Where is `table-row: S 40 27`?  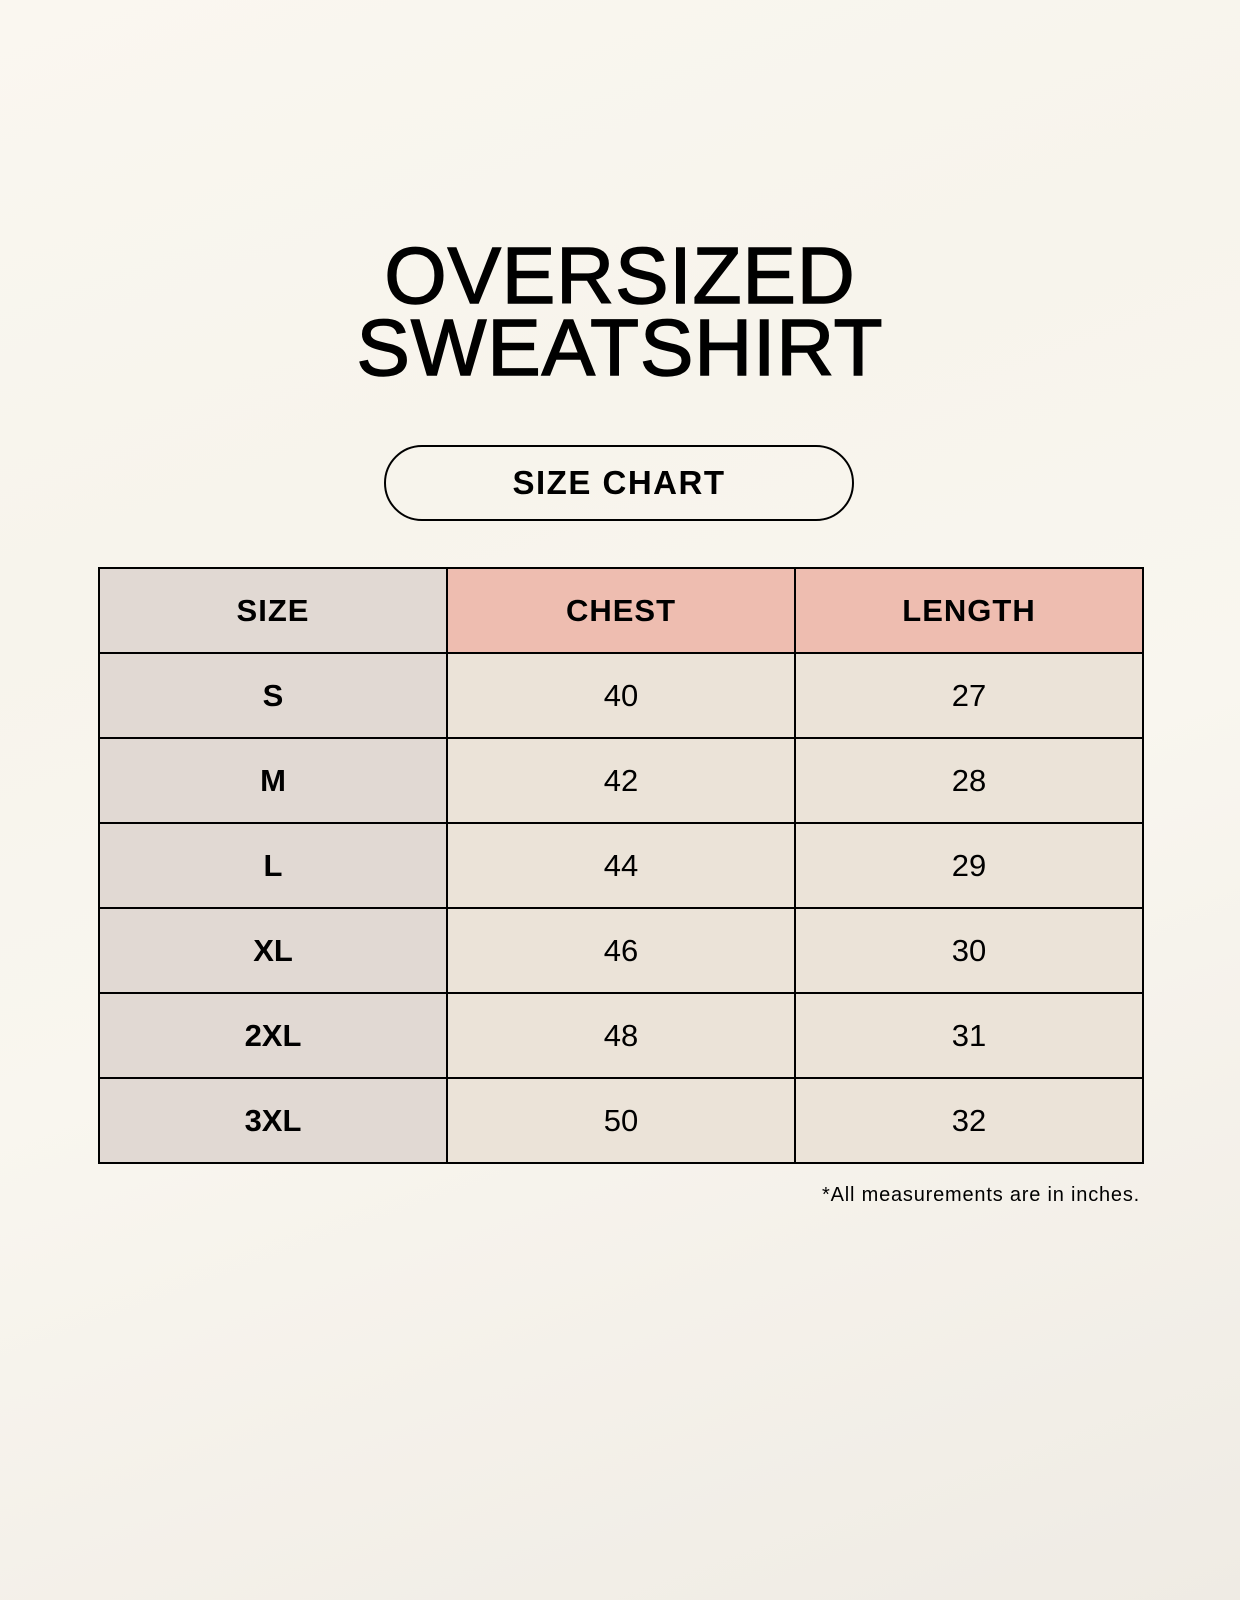 table-row: S 40 27 is located at coordinates (621, 695).